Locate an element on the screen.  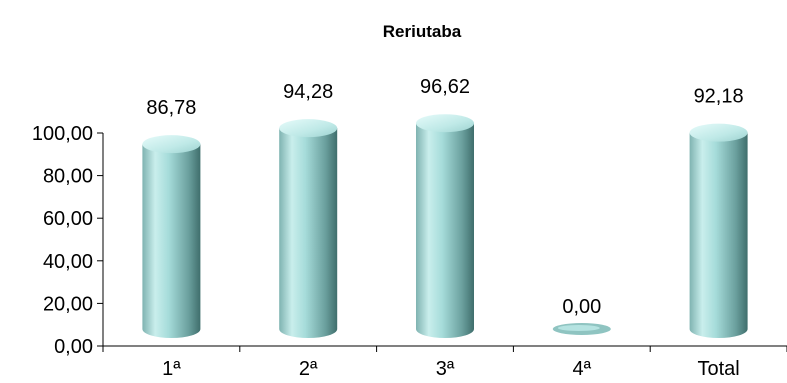
data-label: 86,78 is located at coordinates (171, 108).